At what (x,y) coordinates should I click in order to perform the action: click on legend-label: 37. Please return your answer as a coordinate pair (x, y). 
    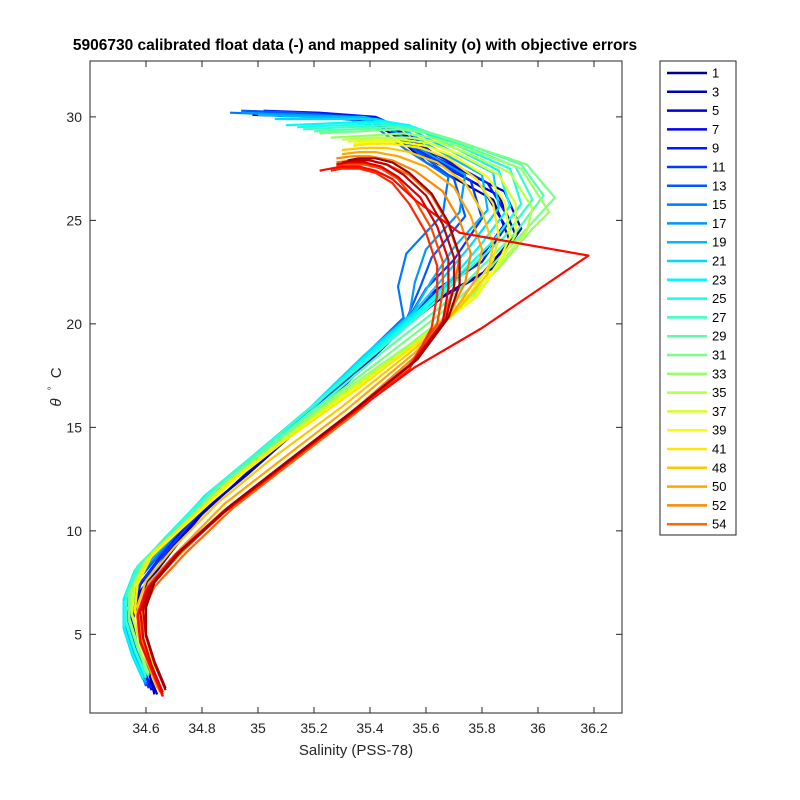
    Looking at the image, I should click on (719, 411).